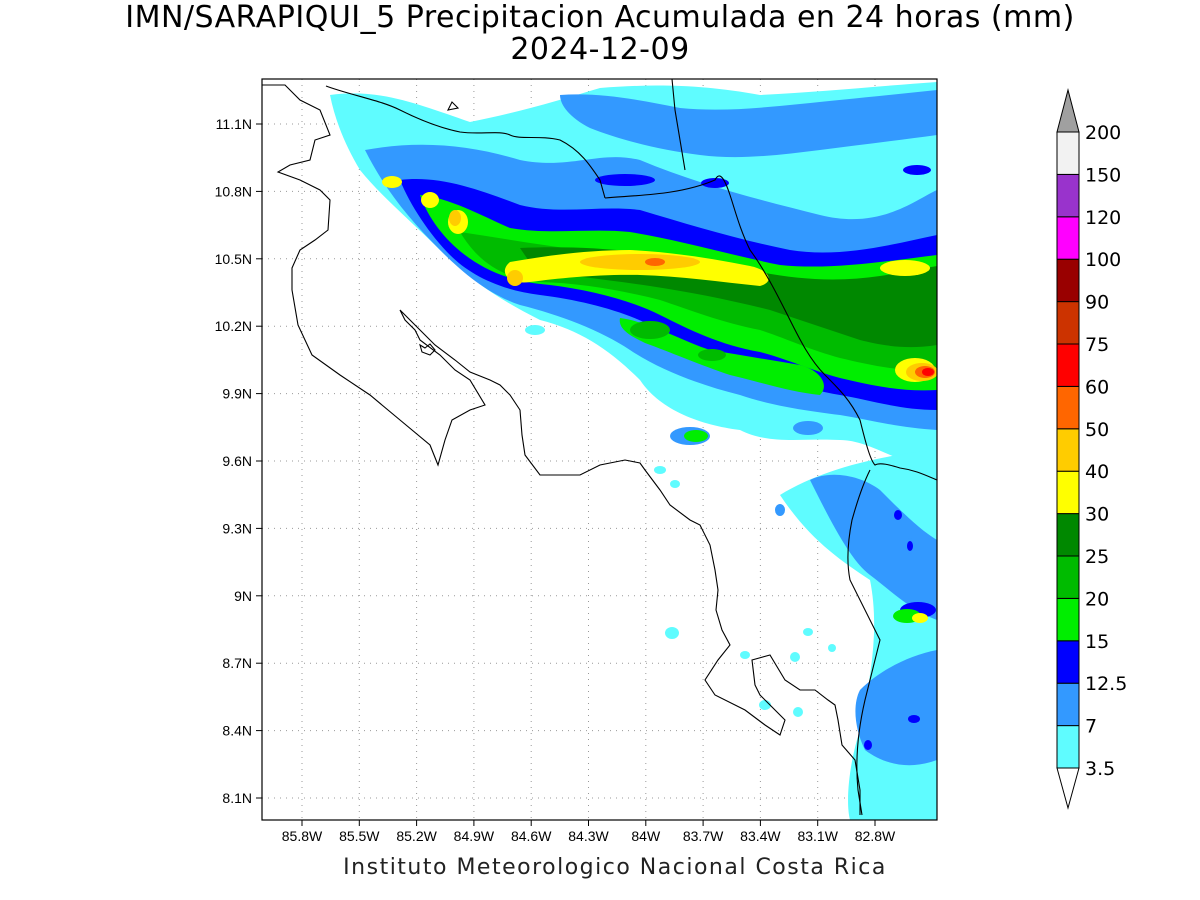 This screenshot has width=1200, height=900. I want to click on colorbar-label: 60, so click(1097, 387).